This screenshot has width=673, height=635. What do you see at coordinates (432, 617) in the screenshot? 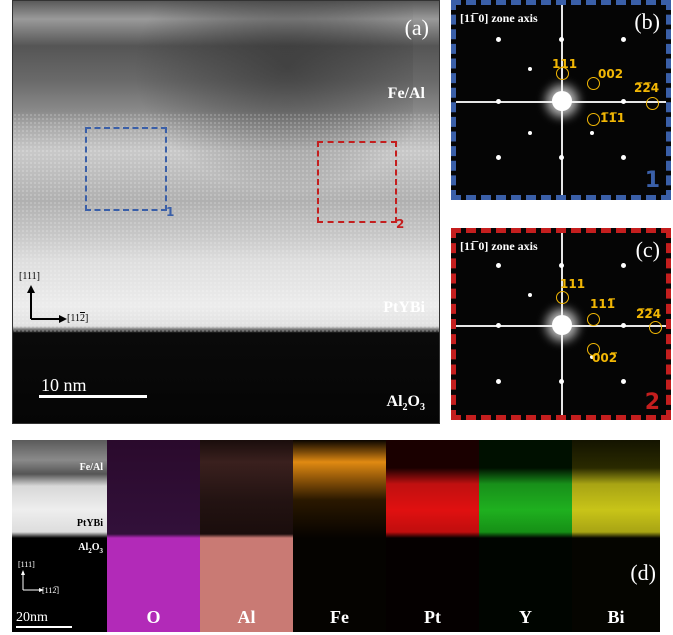
I see `element-label-pt: Pt` at bounding box center [432, 617].